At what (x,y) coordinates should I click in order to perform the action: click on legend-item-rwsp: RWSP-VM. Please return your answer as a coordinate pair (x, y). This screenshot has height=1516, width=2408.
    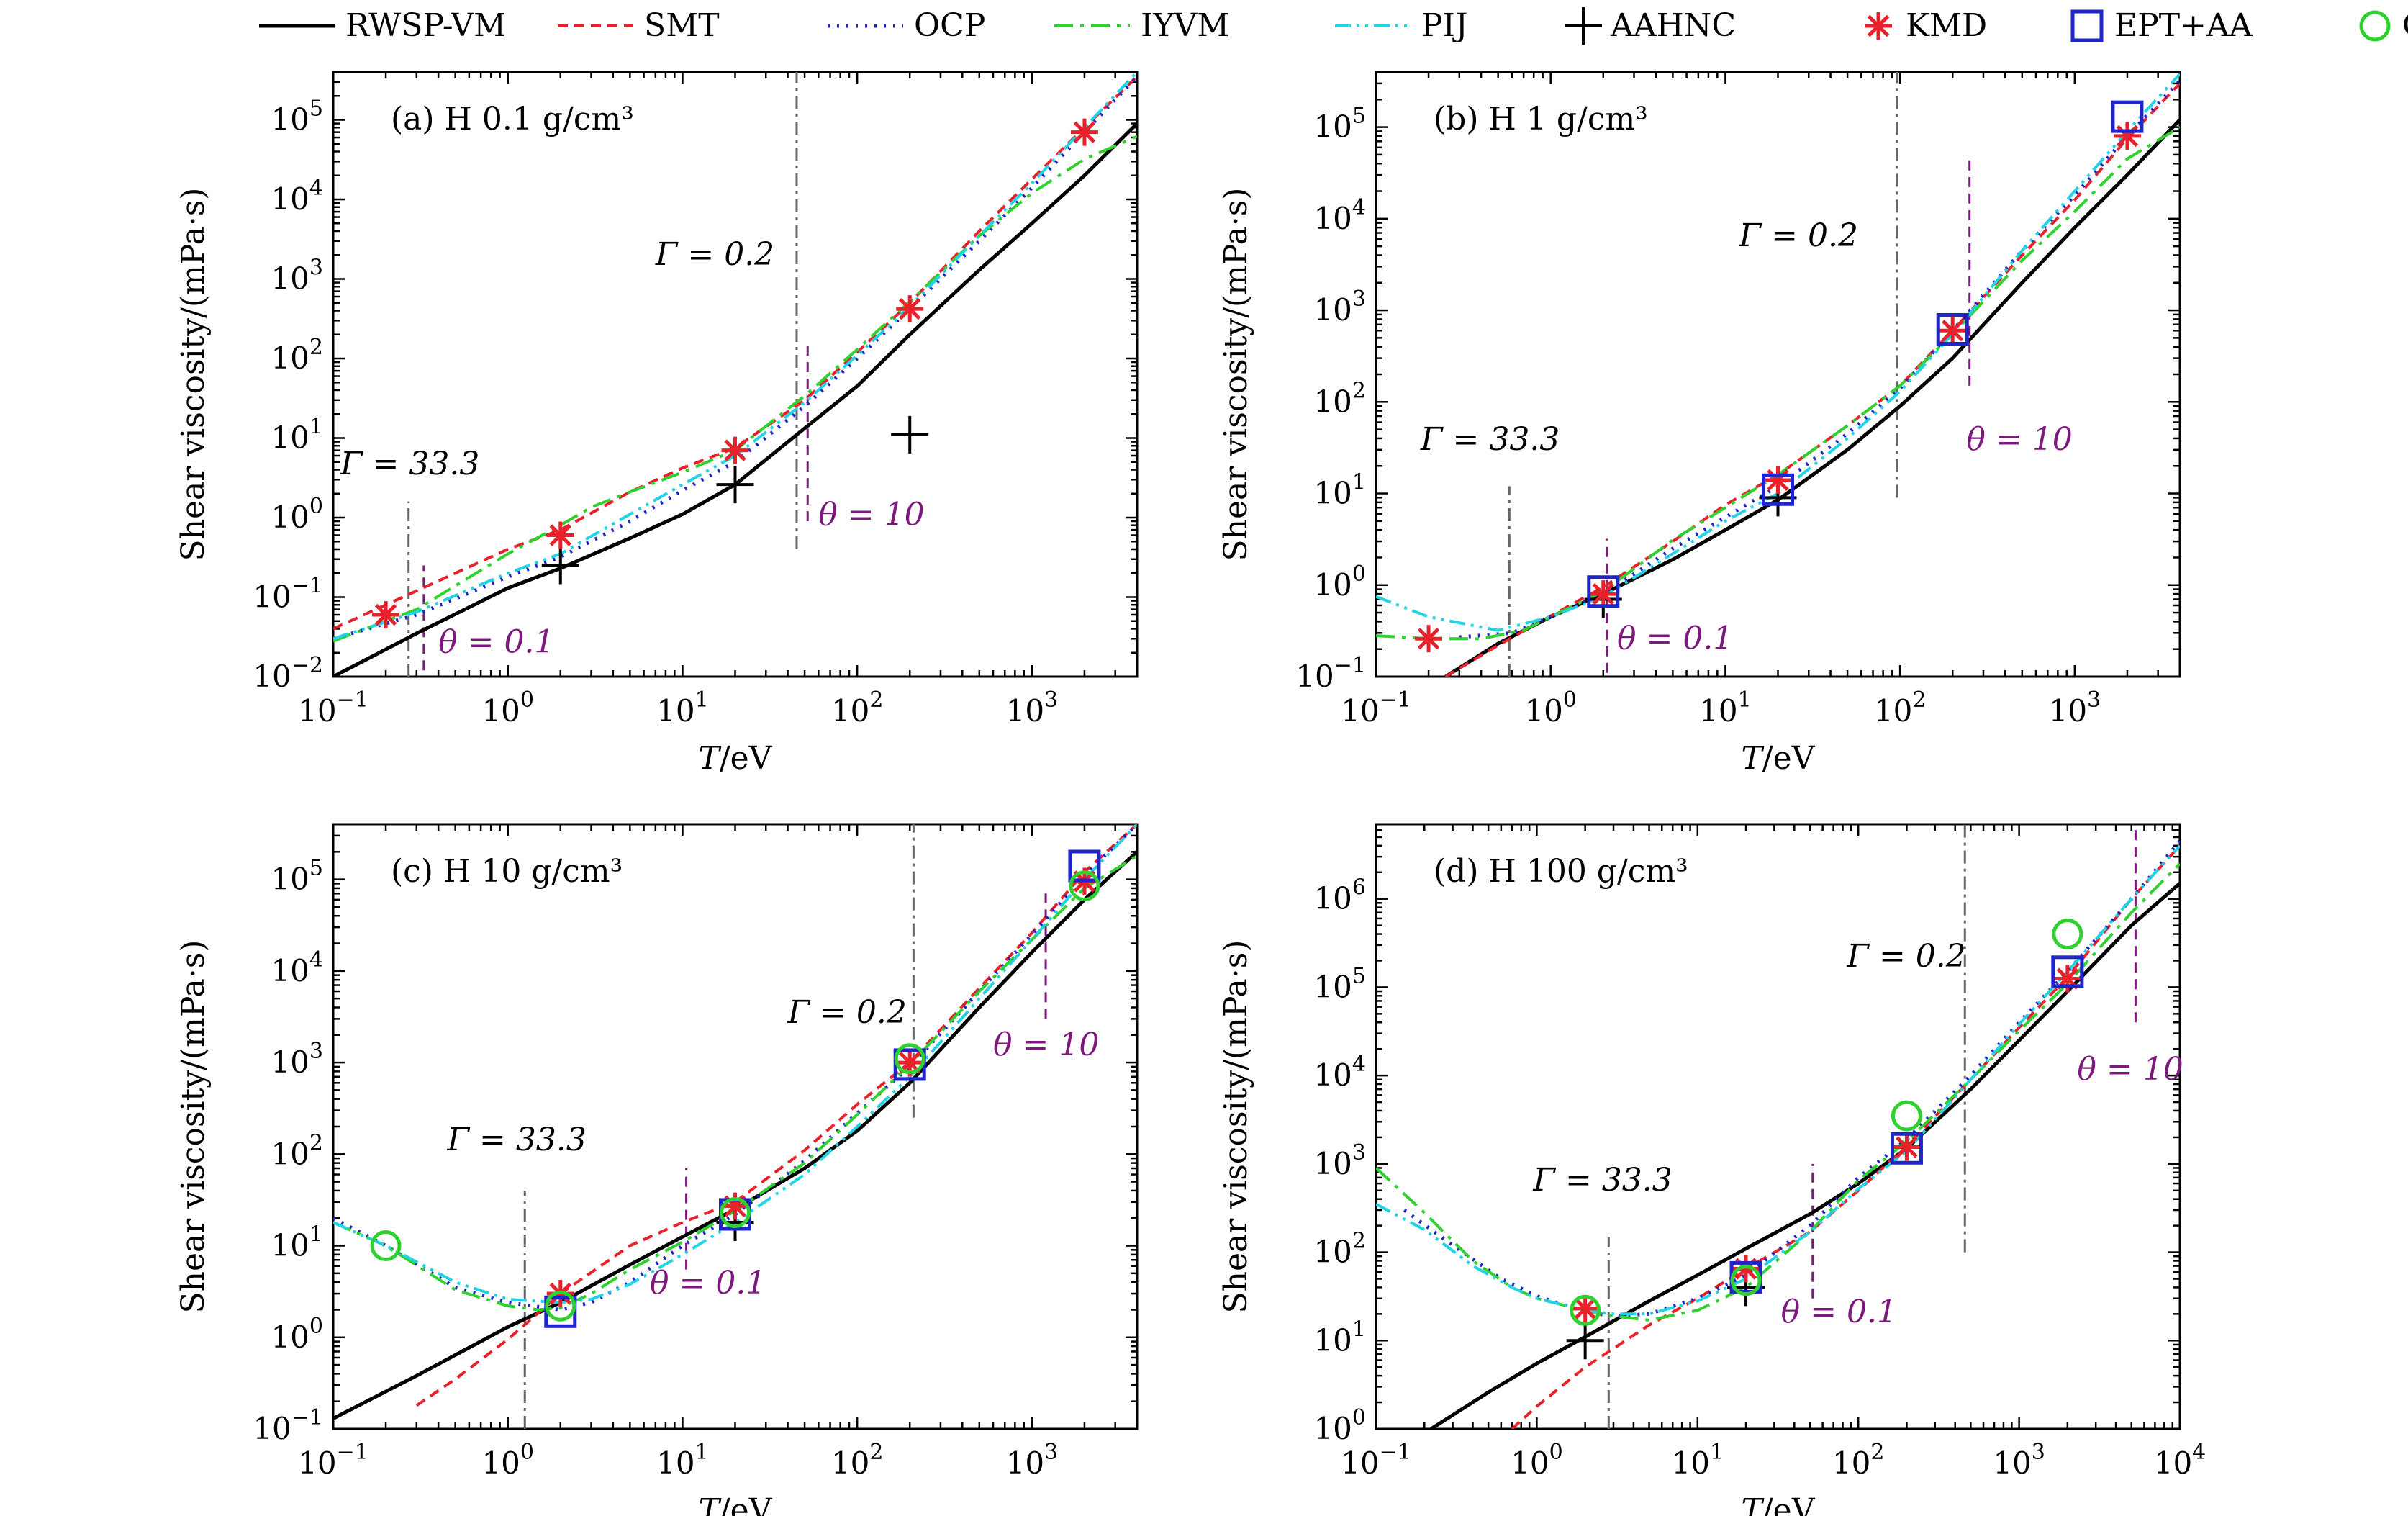
    Looking at the image, I should click on (382, 25).